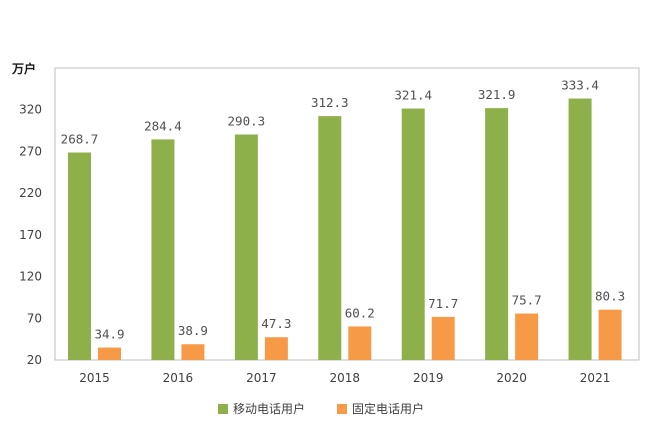 This screenshot has width=660, height=440. I want to click on y-tick-label: 70, so click(34, 318).